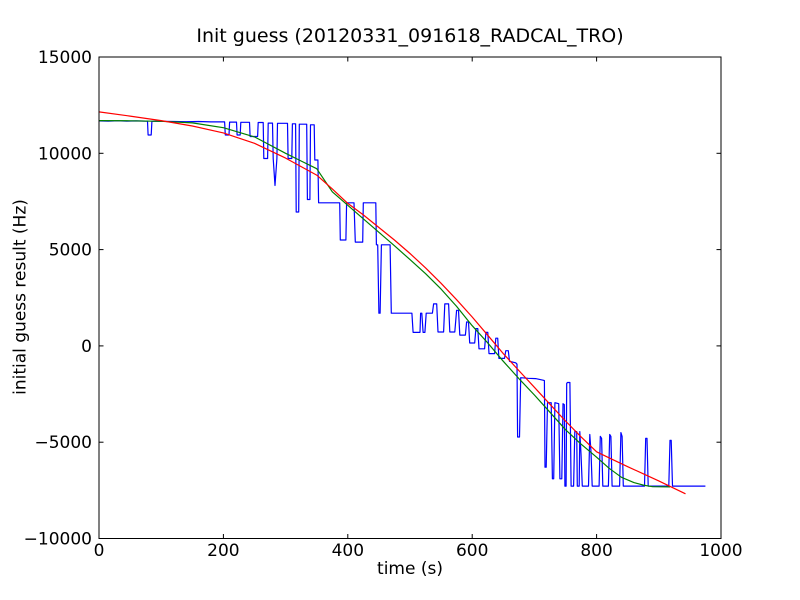  What do you see at coordinates (410, 36) in the screenshot?
I see `chart-title: Init guess (20120331_091618_RADCAL_TRO)` at bounding box center [410, 36].